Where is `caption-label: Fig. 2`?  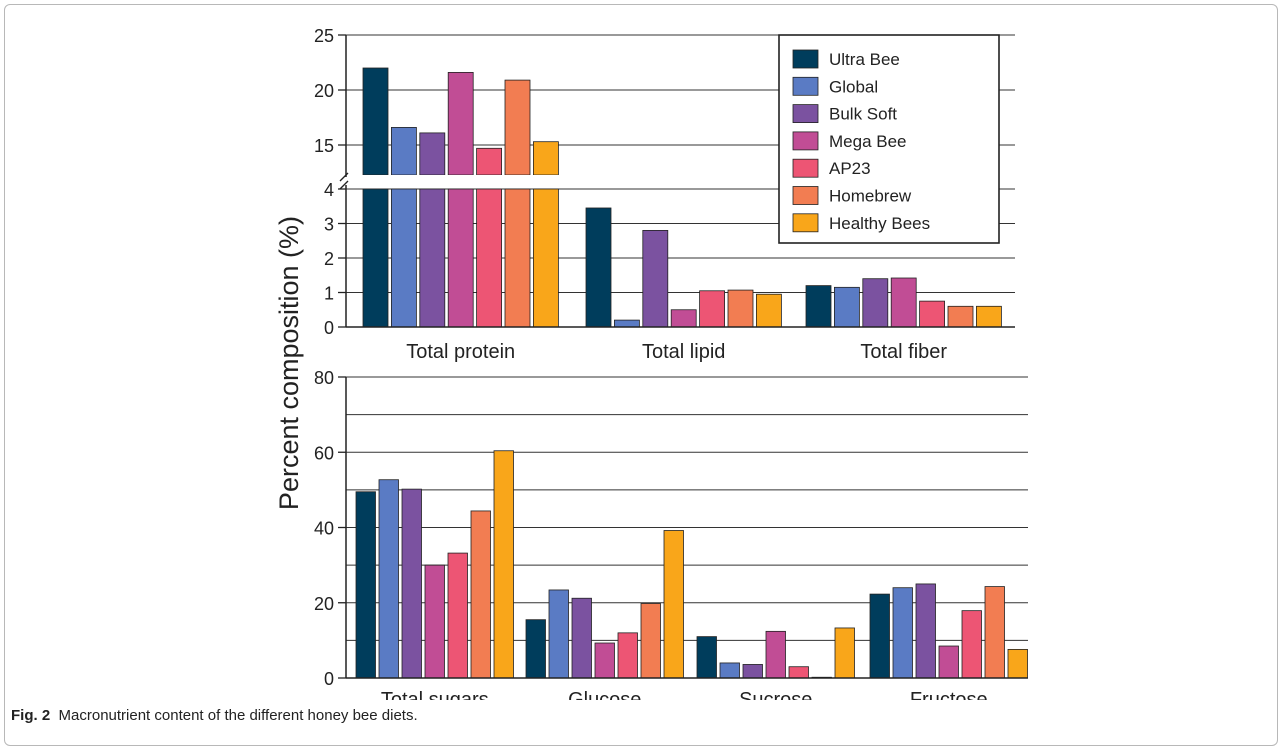
caption-label: Fig. 2 is located at coordinates (31, 715).